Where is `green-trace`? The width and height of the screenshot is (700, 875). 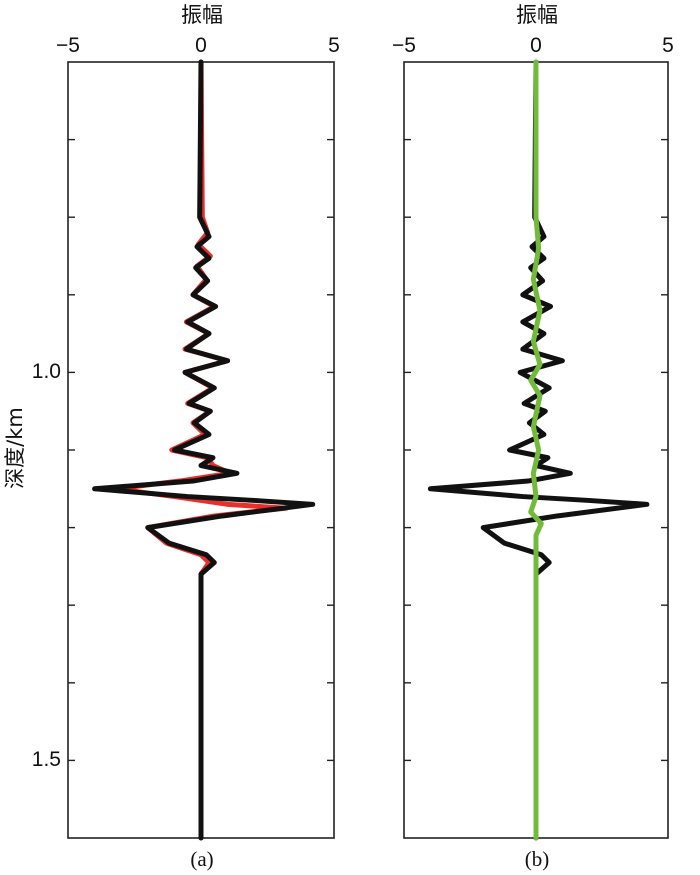 green-trace is located at coordinates (536, 450).